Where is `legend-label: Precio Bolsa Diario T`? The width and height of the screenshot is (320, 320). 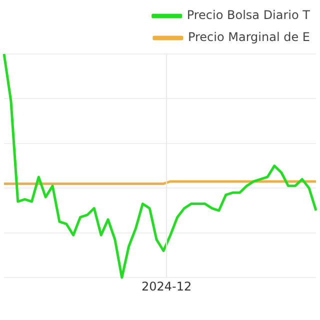
legend-label: Precio Bolsa Diario T is located at coordinates (248, 15).